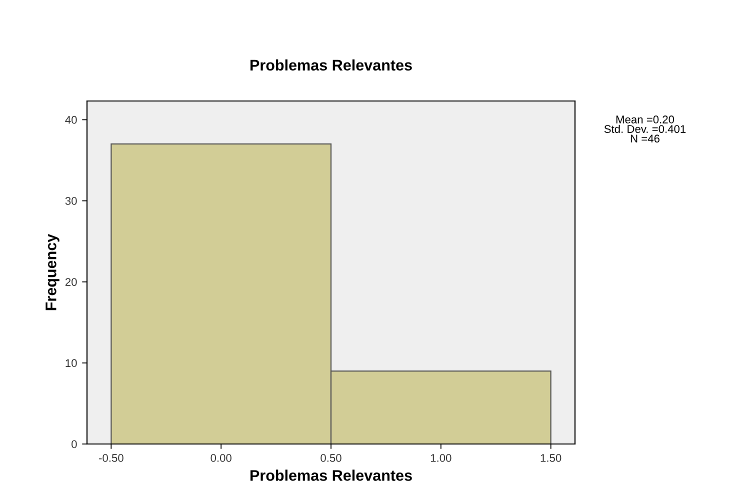 The height and width of the screenshot is (499, 730). What do you see at coordinates (551, 458) in the screenshot?
I see `x-tick-label: 1.50` at bounding box center [551, 458].